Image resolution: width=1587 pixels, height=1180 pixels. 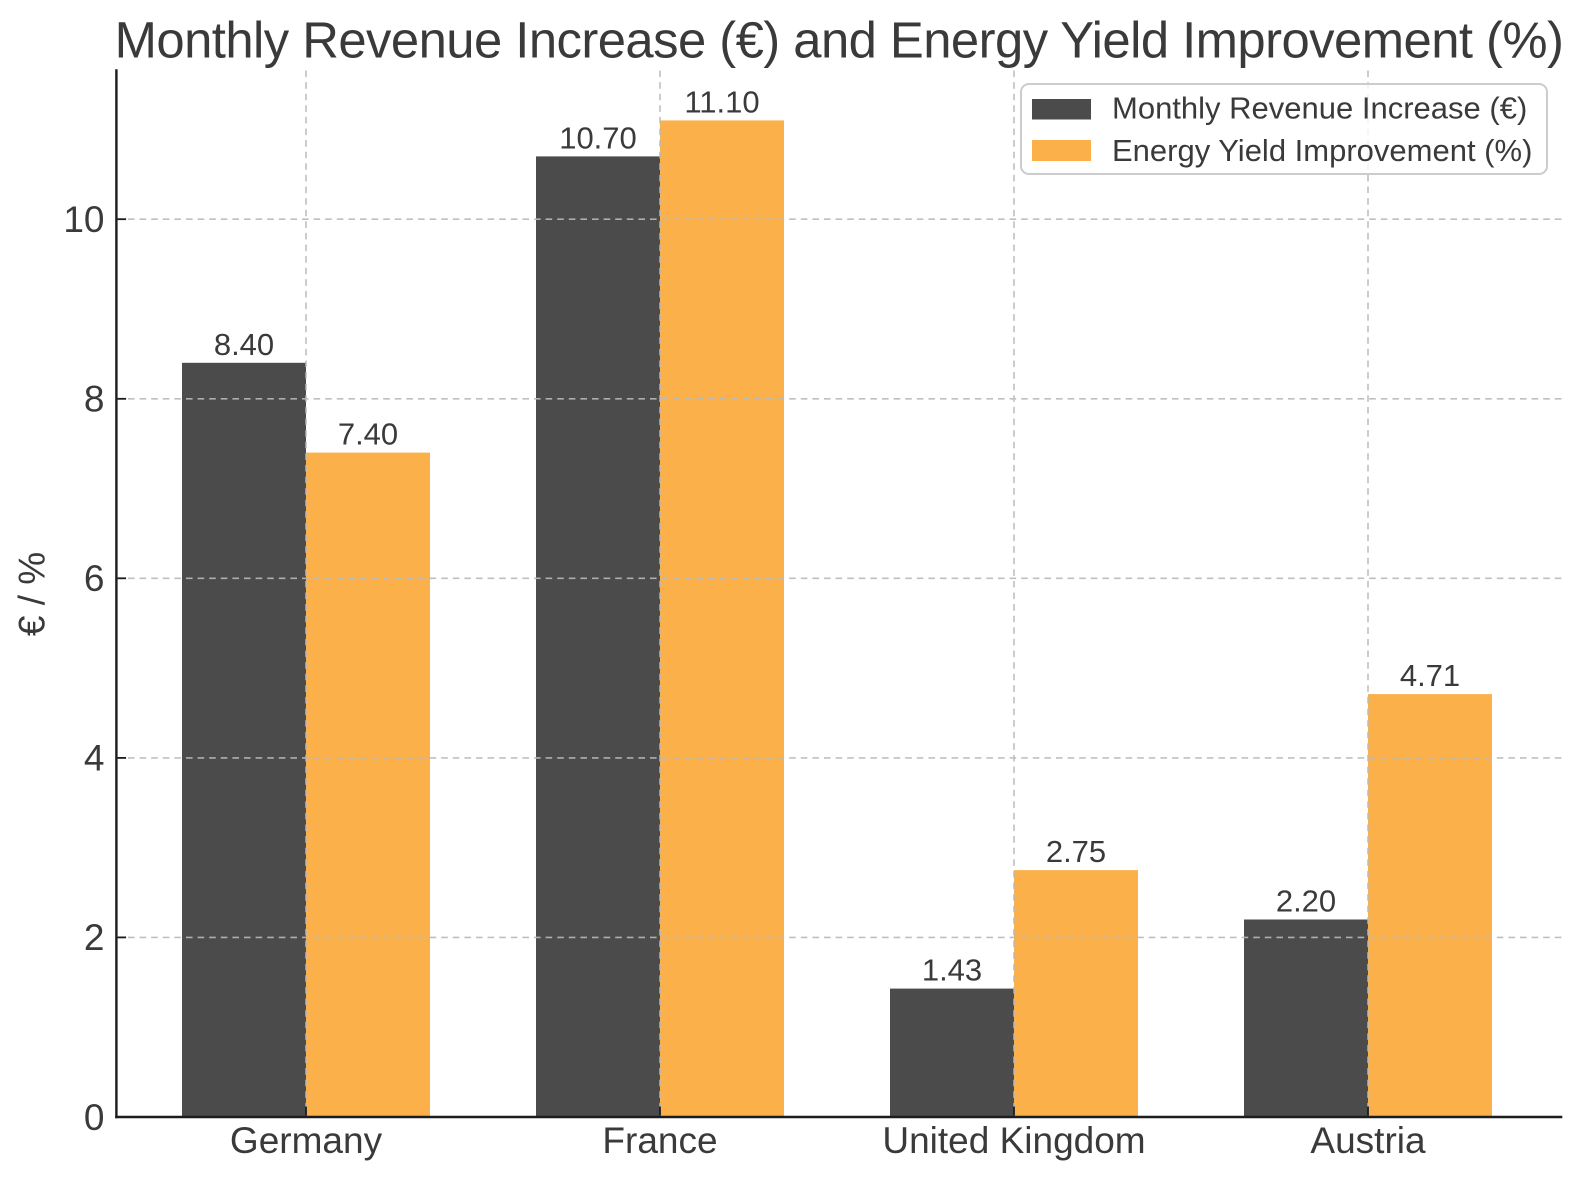 What do you see at coordinates (94, 937) in the screenshot?
I see `svg-text: 2` at bounding box center [94, 937].